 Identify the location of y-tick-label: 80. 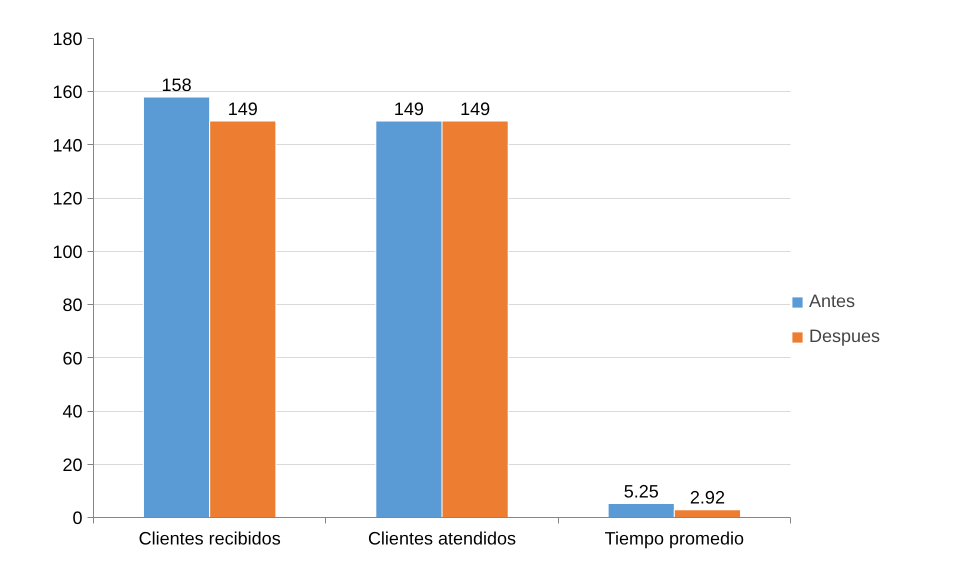
(72, 305).